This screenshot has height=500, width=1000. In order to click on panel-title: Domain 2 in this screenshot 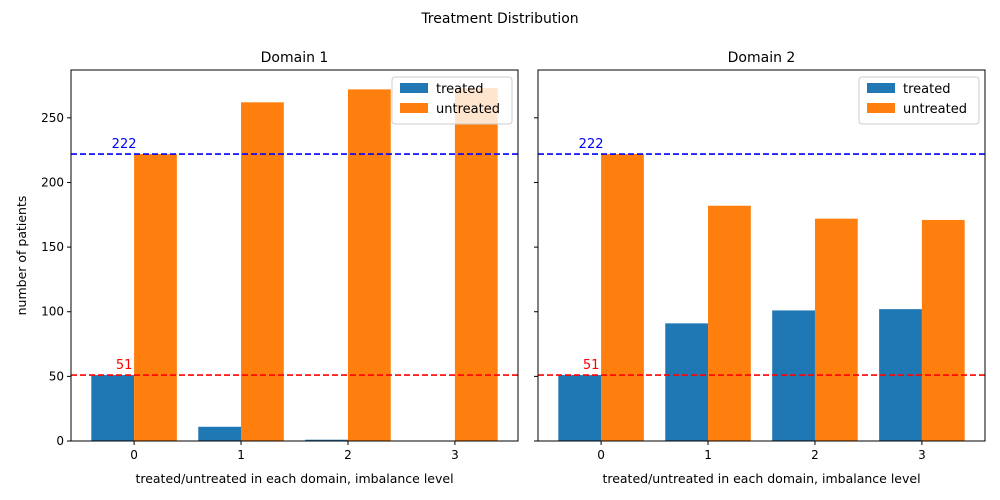, I will do `click(762, 58)`.